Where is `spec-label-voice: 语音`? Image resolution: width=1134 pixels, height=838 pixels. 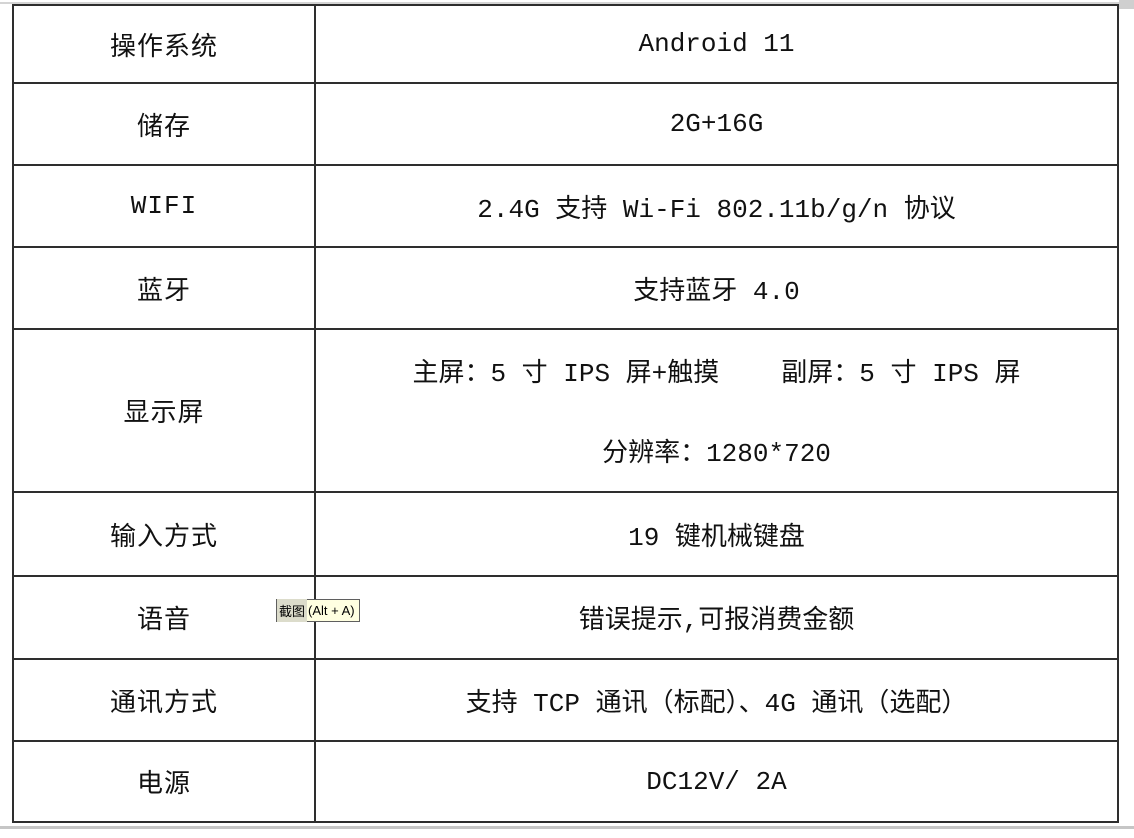
spec-label-voice: 语音 is located at coordinates (165, 617).